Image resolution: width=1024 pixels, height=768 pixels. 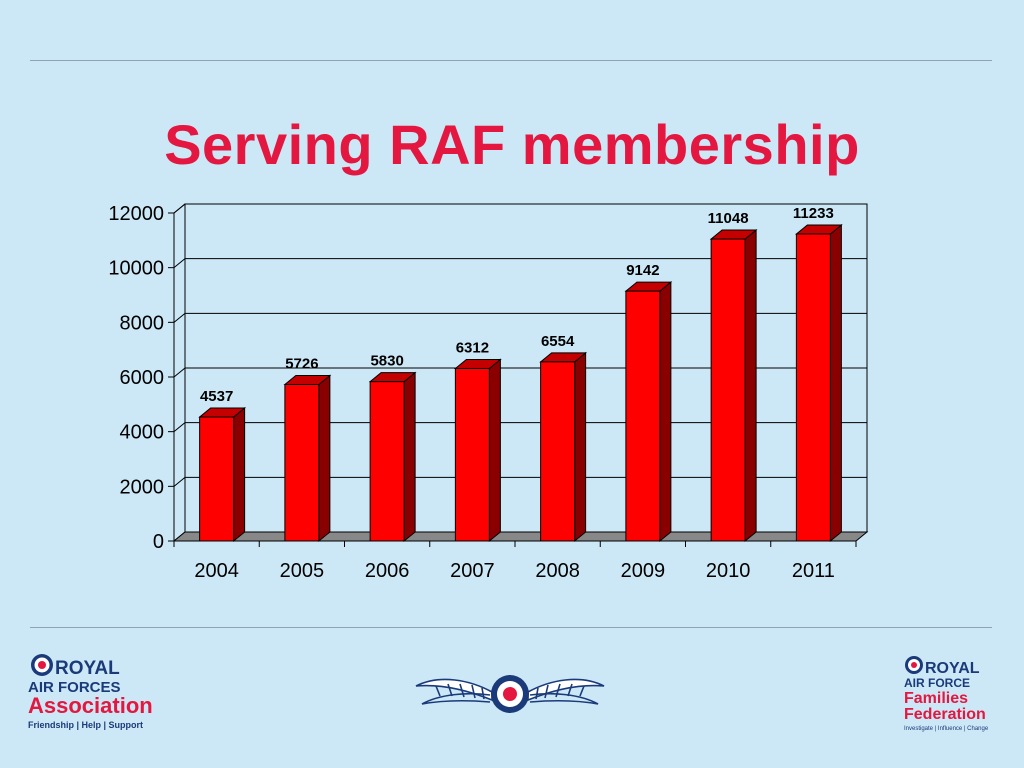 I want to click on x-tick-label-2008: 2008, so click(x=557, y=571).